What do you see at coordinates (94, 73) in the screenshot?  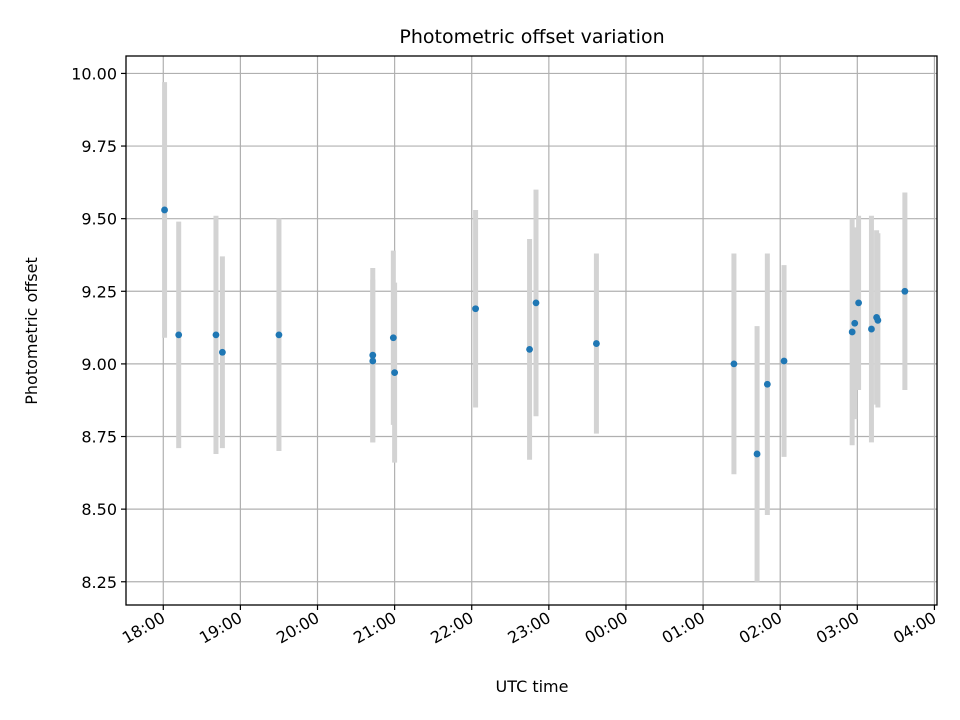 I see `y-tick-label: 10.00` at bounding box center [94, 73].